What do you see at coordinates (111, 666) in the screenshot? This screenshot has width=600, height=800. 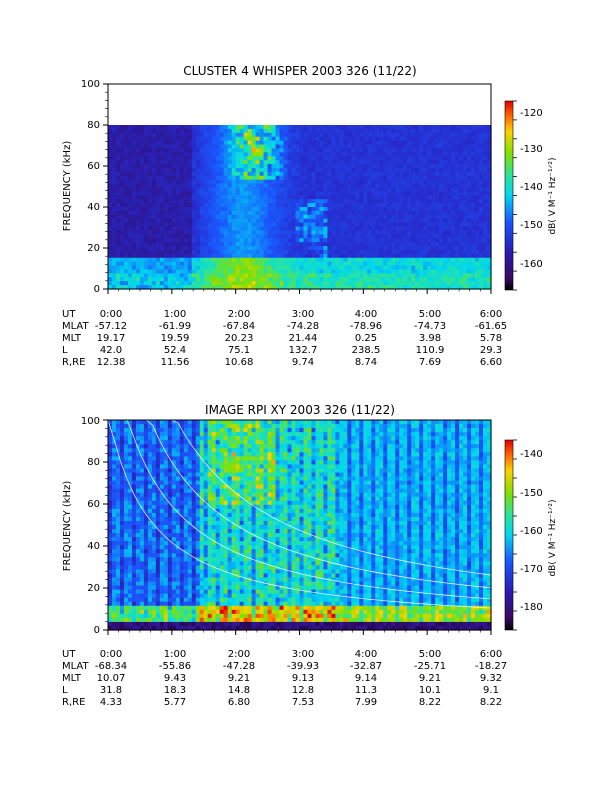 I see `eph-2-c0-mlat: -68.34` at bounding box center [111, 666].